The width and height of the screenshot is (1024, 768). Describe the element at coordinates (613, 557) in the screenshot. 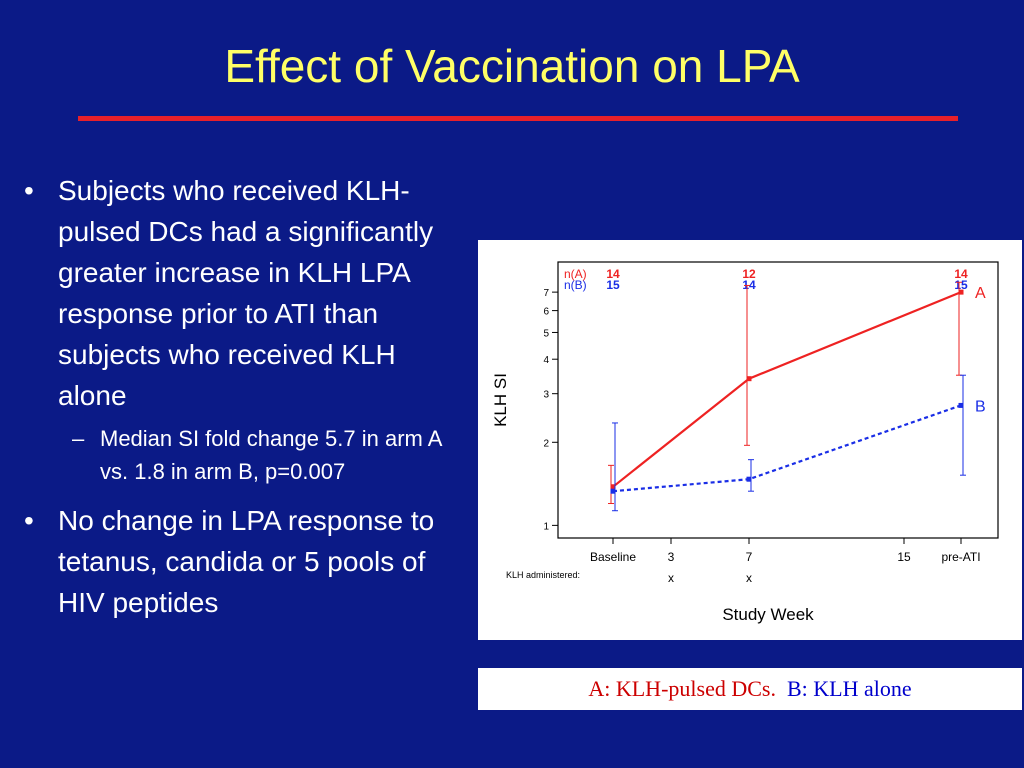

I see `x-tick-label: Baseline` at that location.